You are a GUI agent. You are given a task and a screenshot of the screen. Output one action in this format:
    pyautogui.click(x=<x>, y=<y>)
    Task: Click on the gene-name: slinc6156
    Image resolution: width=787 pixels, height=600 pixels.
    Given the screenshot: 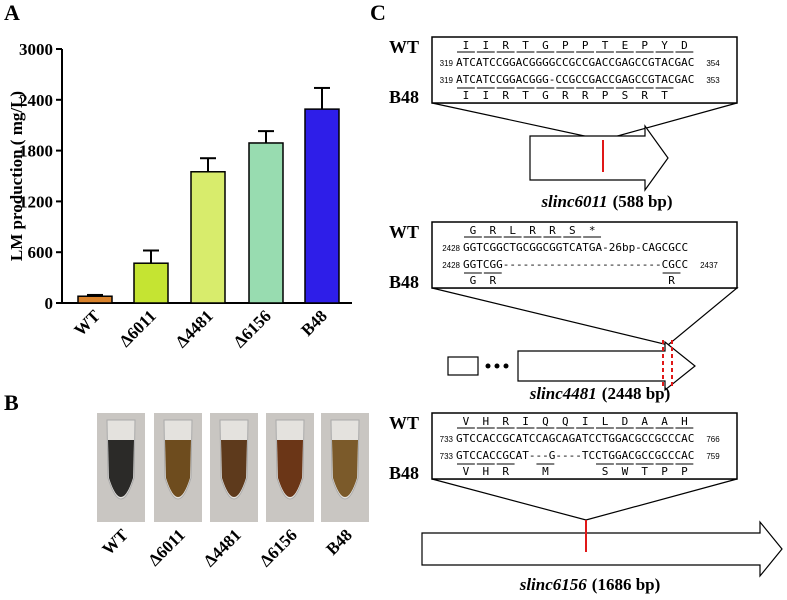 What is the action you would take?
    pyautogui.click(x=553, y=584)
    